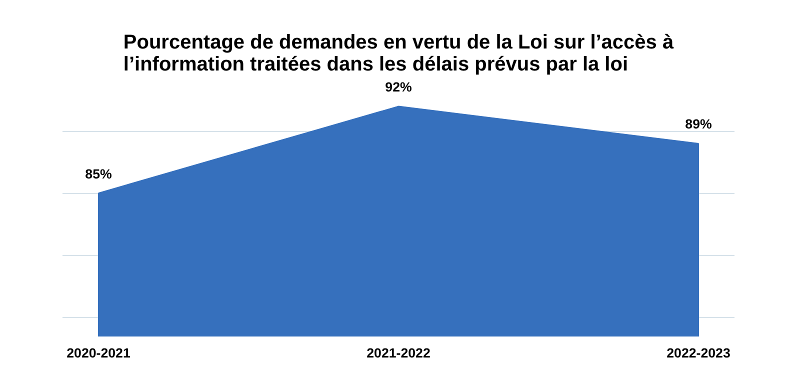  Describe the element at coordinates (98, 174) in the screenshot. I see `data-label: 85%` at that location.